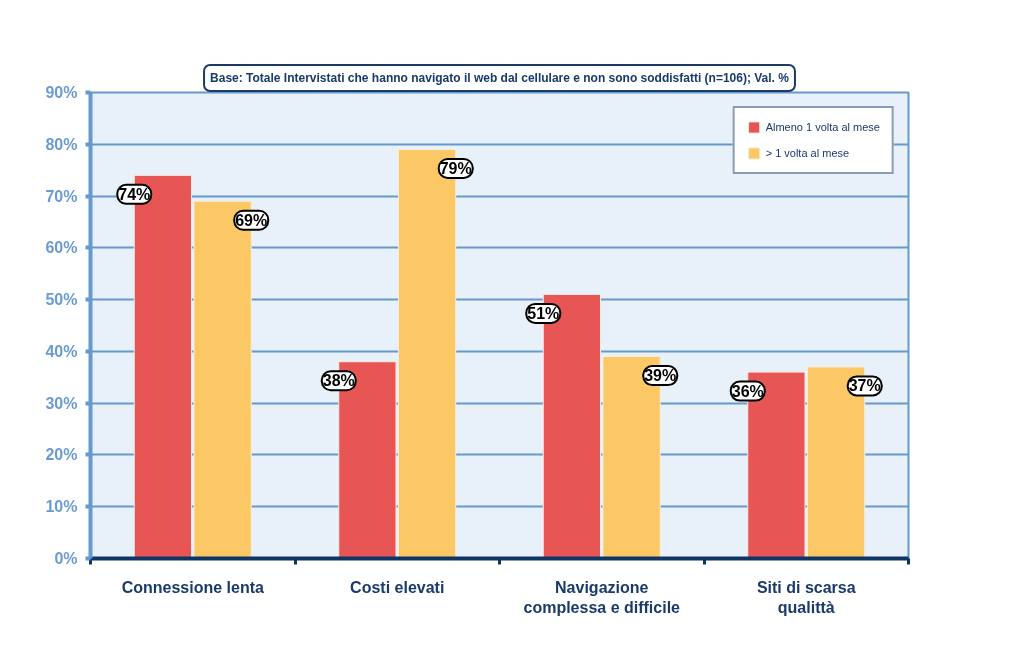 The image size is (1013, 646). I want to click on y-tick-label: 30%, so click(61, 403).